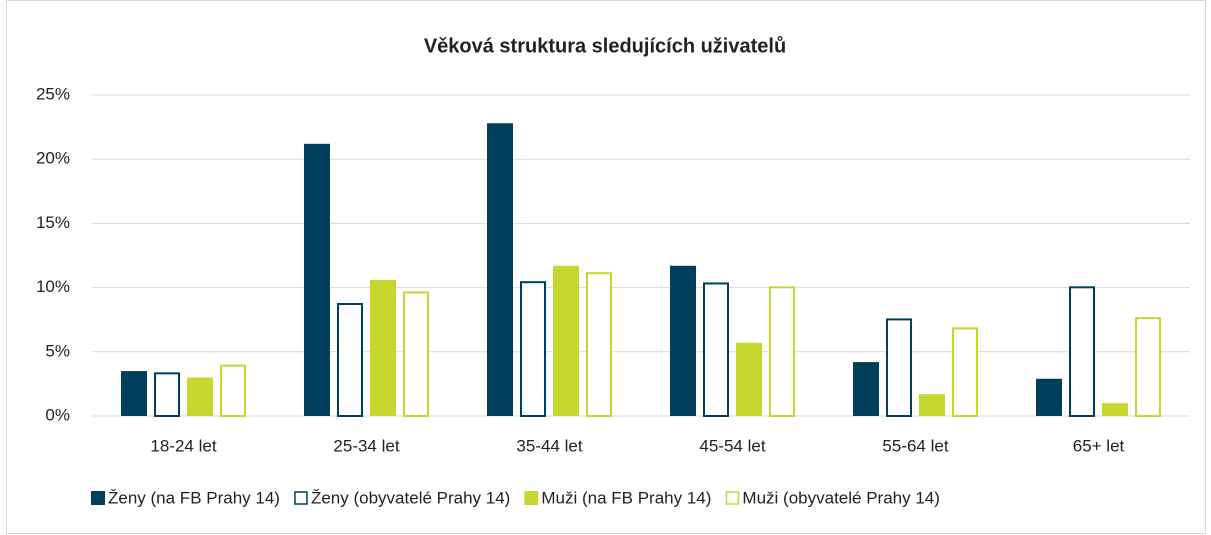 The image size is (1211, 535). Describe the element at coordinates (732, 445) in the screenshot. I see `x-tick-label: 45-54 let` at that location.